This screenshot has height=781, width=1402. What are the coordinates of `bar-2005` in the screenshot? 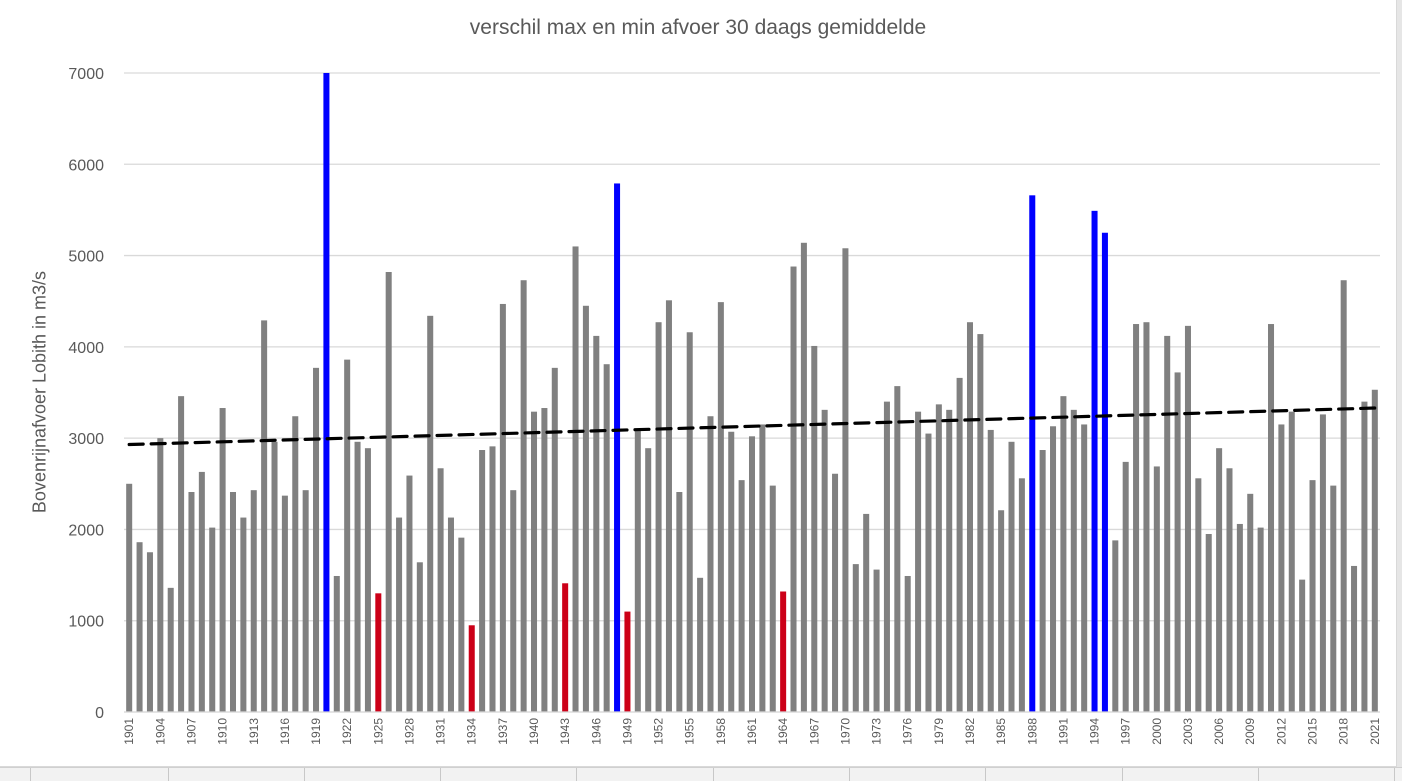 It's located at (1208, 622).